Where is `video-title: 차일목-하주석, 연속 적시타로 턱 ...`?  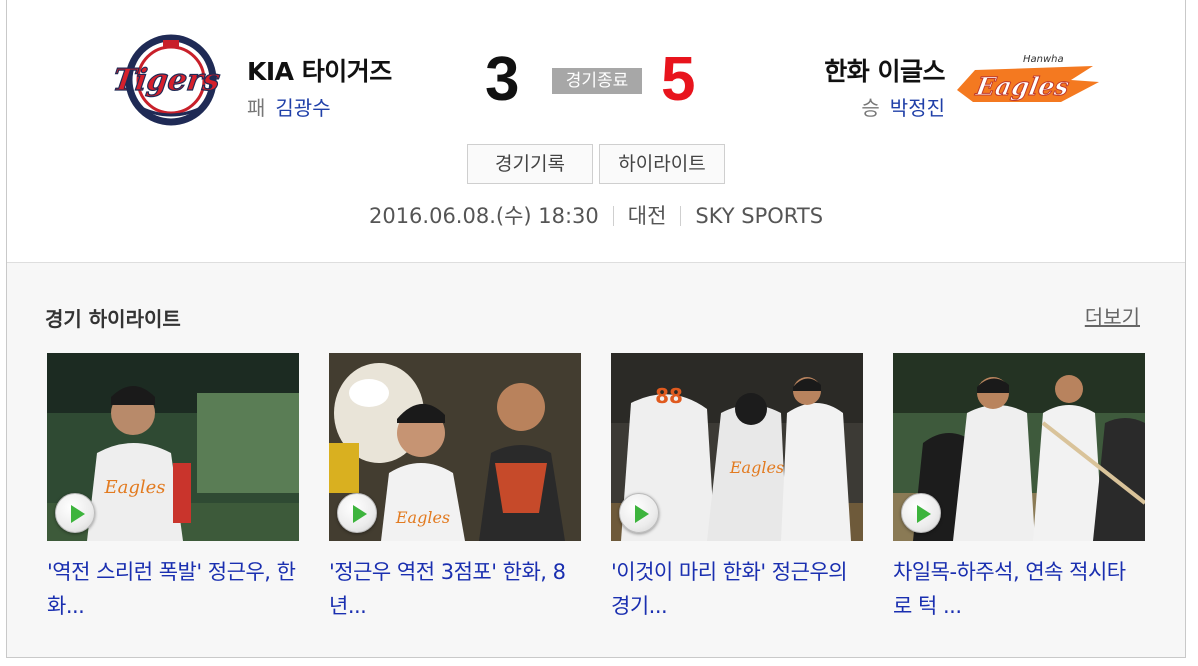 video-title: 차일목-하주석, 연속 적시타로 턱 ... is located at coordinates (1009, 589).